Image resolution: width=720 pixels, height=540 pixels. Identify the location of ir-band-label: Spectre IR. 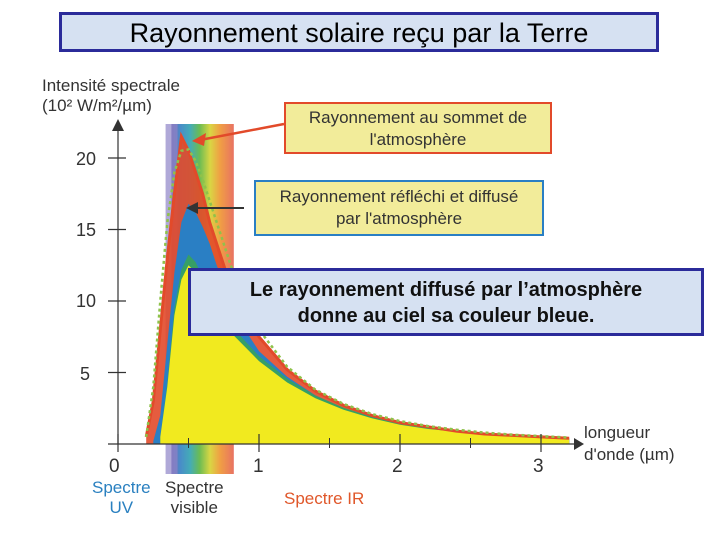
(324, 498).